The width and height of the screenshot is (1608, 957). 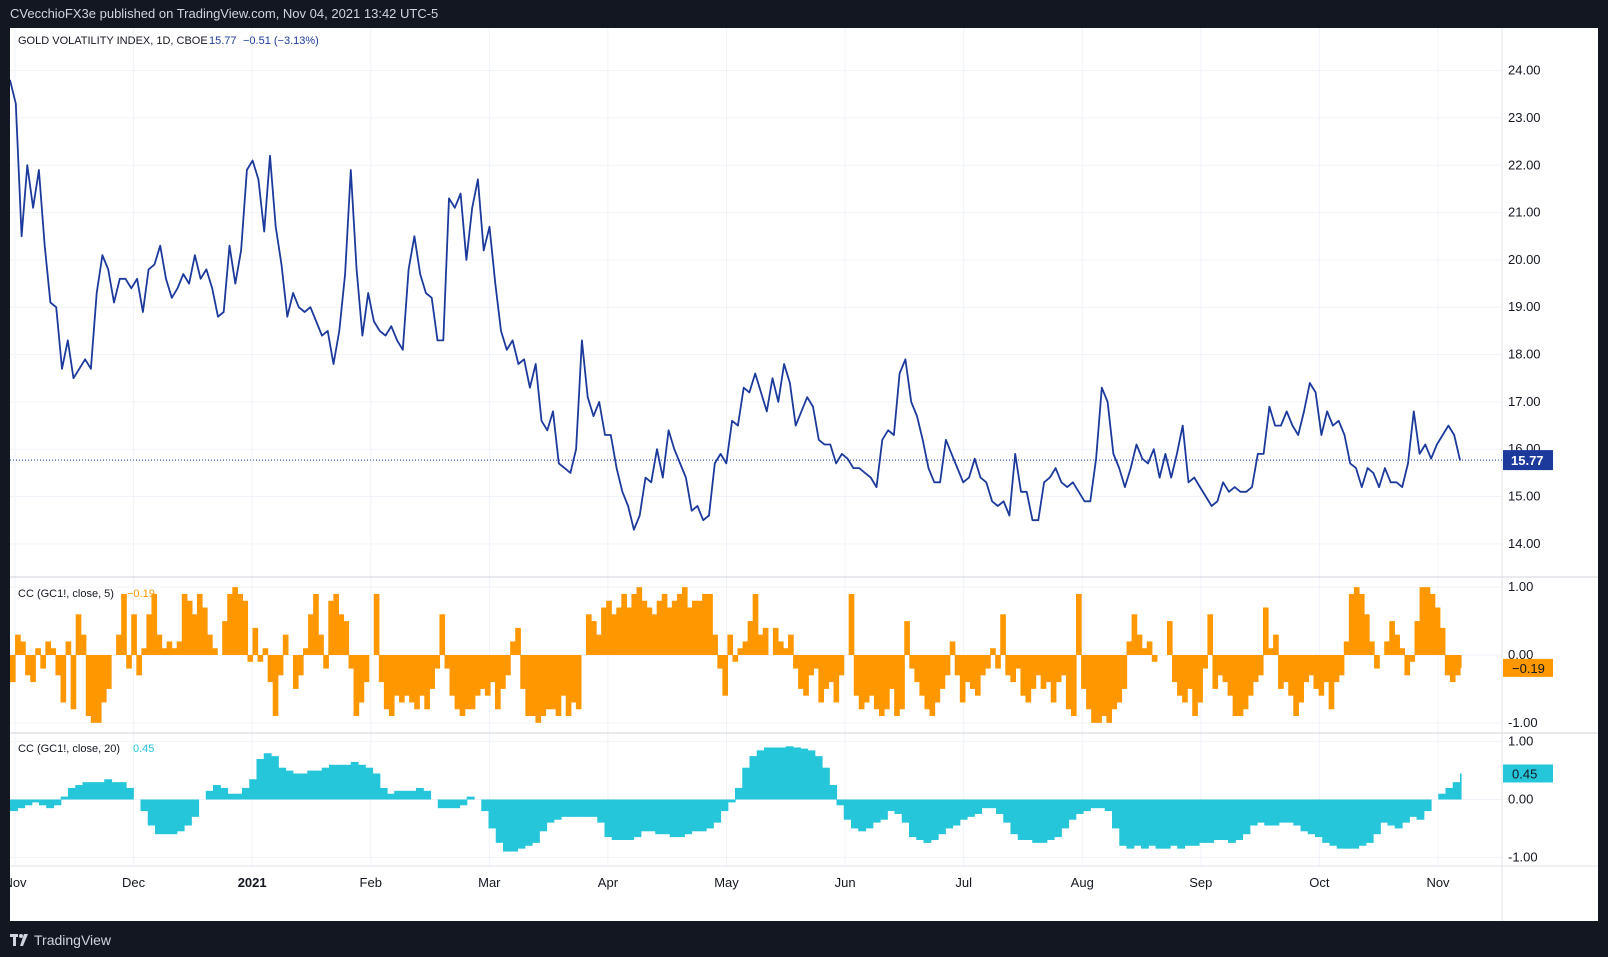 What do you see at coordinates (113, 41) in the screenshot?
I see `main-title: GOLD VOLATILITY INDEX, 1D, CBOE` at bounding box center [113, 41].